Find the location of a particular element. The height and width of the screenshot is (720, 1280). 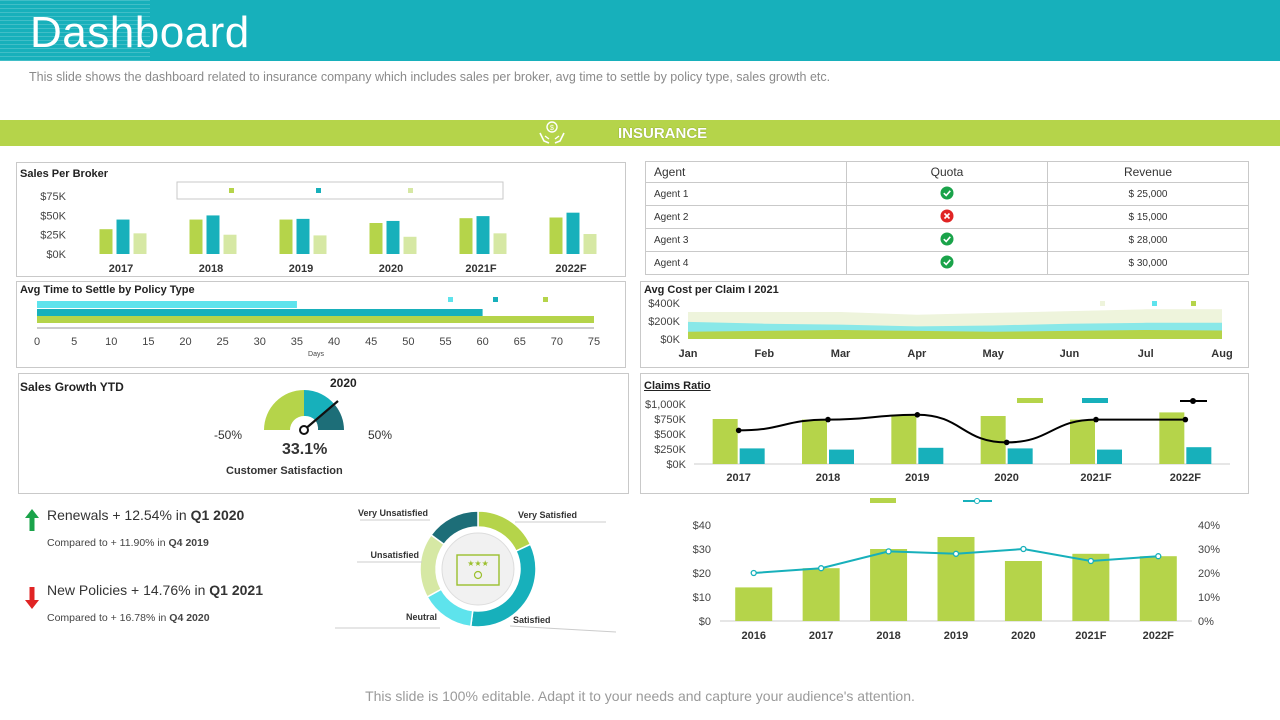

table-header-row: Agent Quota Revenue is located at coordinates (947, 172).